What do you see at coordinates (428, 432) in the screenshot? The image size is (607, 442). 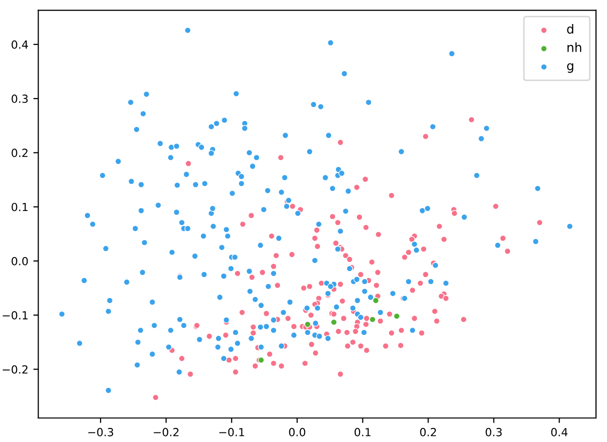 I see `x-tick-label: 0.2` at bounding box center [428, 432].